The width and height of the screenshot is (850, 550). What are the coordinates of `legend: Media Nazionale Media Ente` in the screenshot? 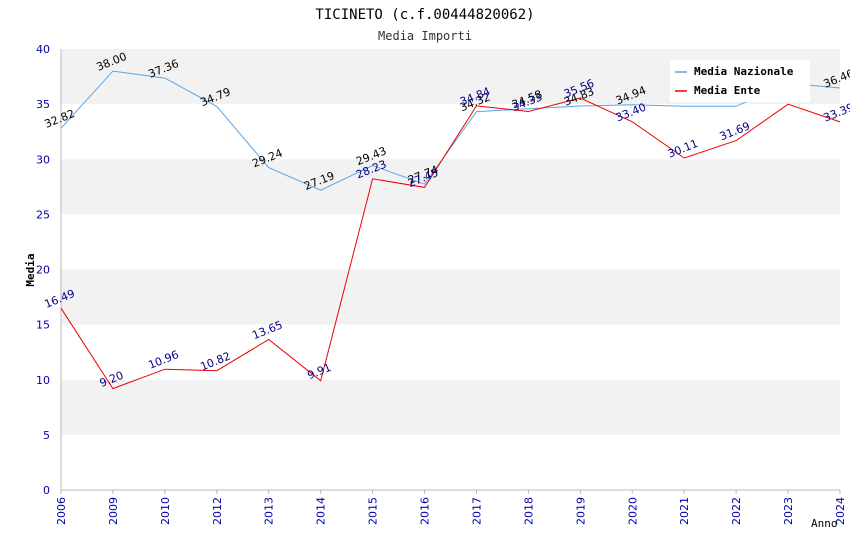 It's located at (740, 81).